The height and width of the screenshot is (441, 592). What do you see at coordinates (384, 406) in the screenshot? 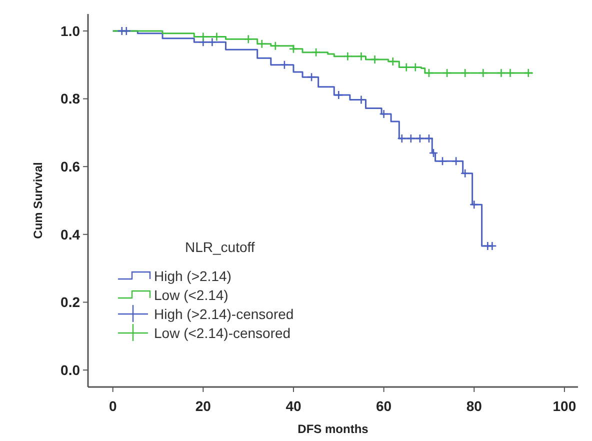
I see `x-tick-label: 60` at bounding box center [384, 406].